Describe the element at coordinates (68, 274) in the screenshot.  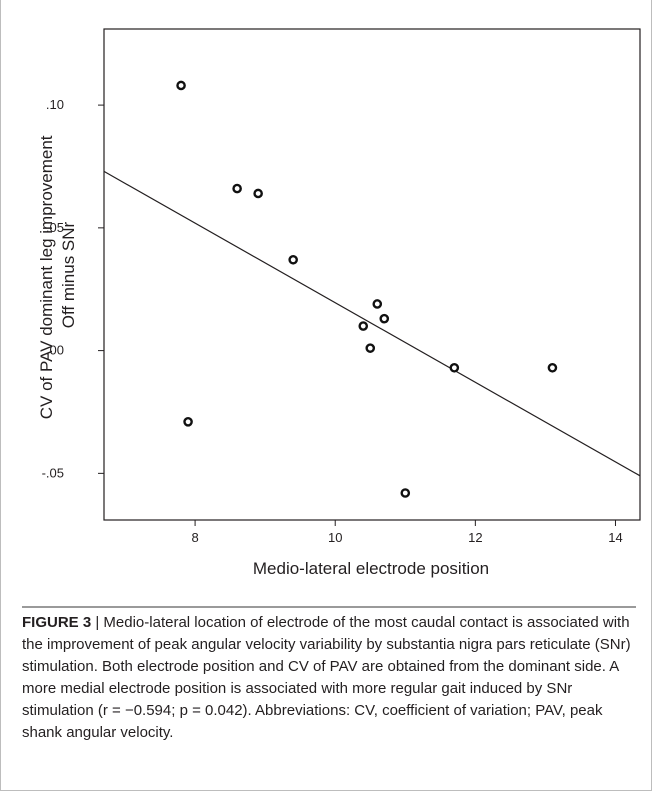
I see `y-axis-title-line-2: Off minus SNr` at that location.